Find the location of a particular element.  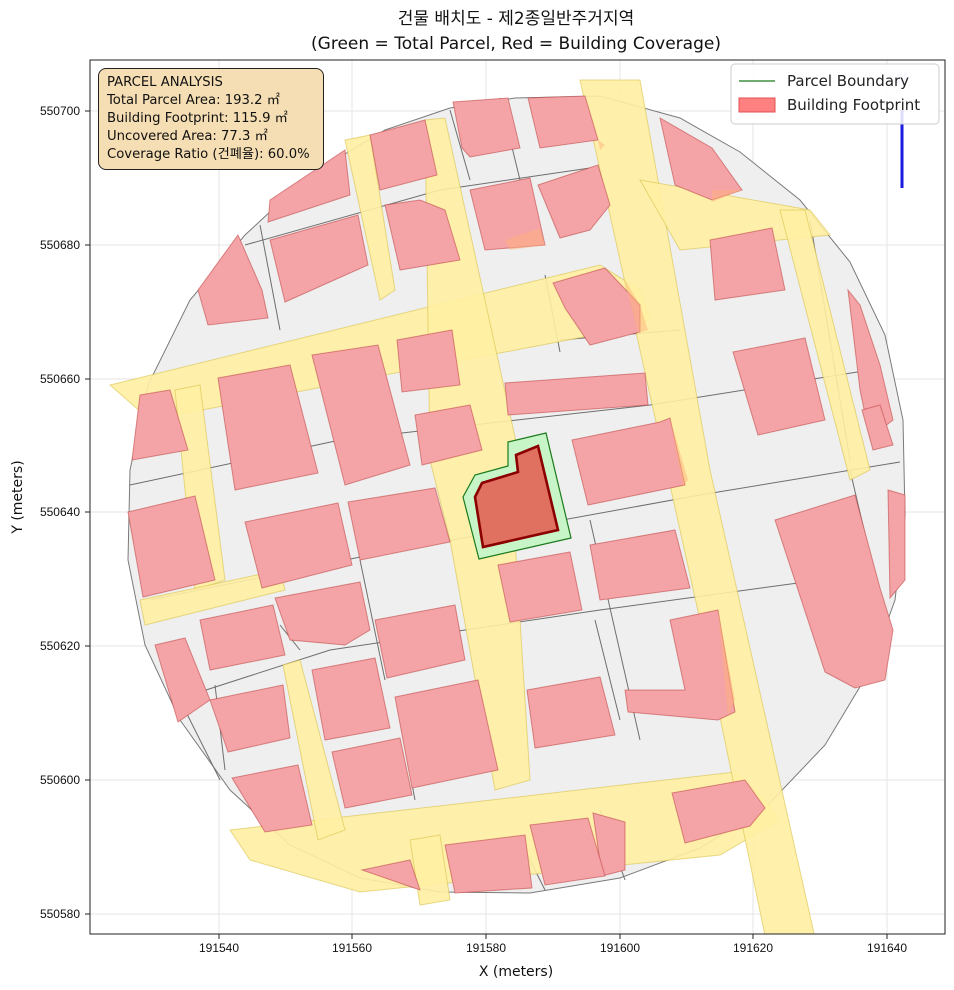

y-tick-label: 550620 is located at coordinates (60, 646).